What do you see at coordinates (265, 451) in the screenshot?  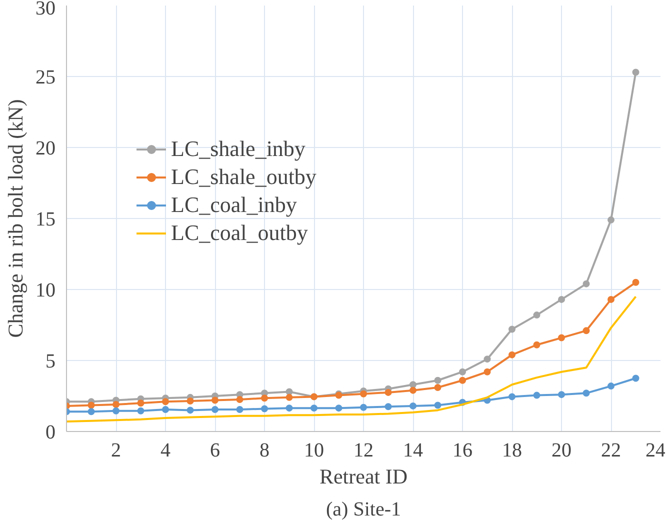 I see `x-tick-label: 8` at bounding box center [265, 451].